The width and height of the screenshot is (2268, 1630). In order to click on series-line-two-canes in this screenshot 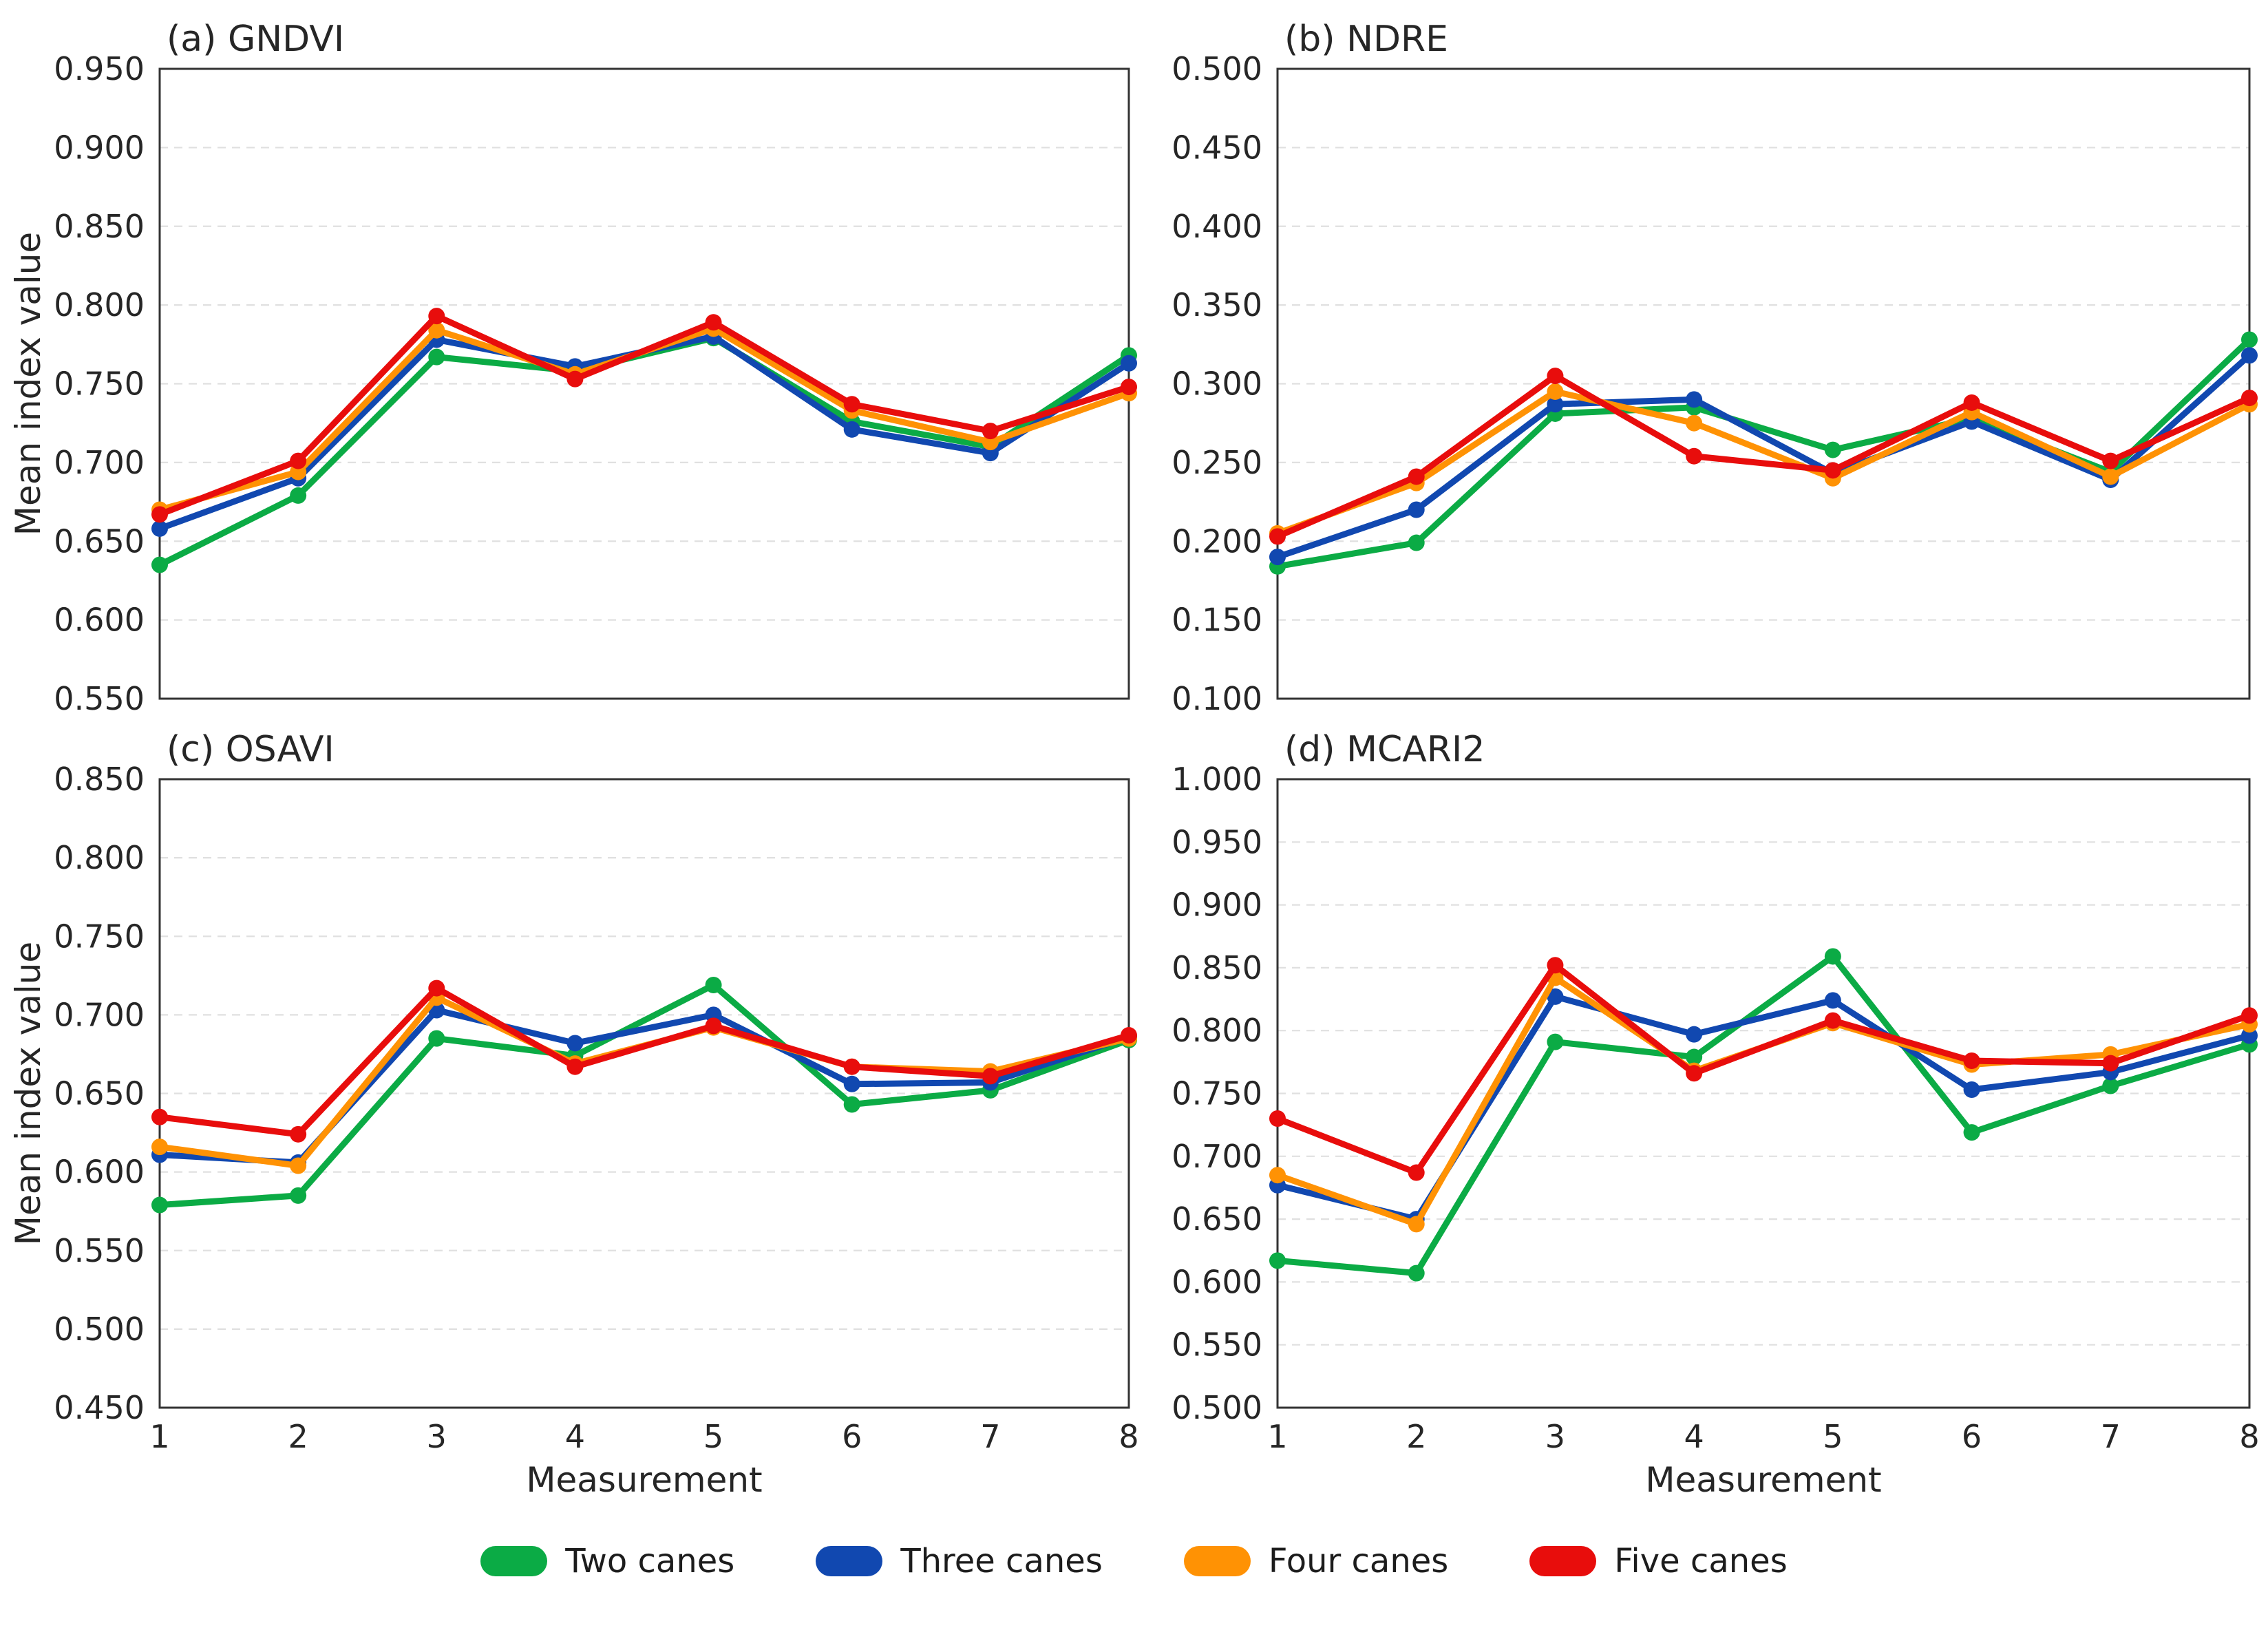, I will do `click(644, 1096)`.